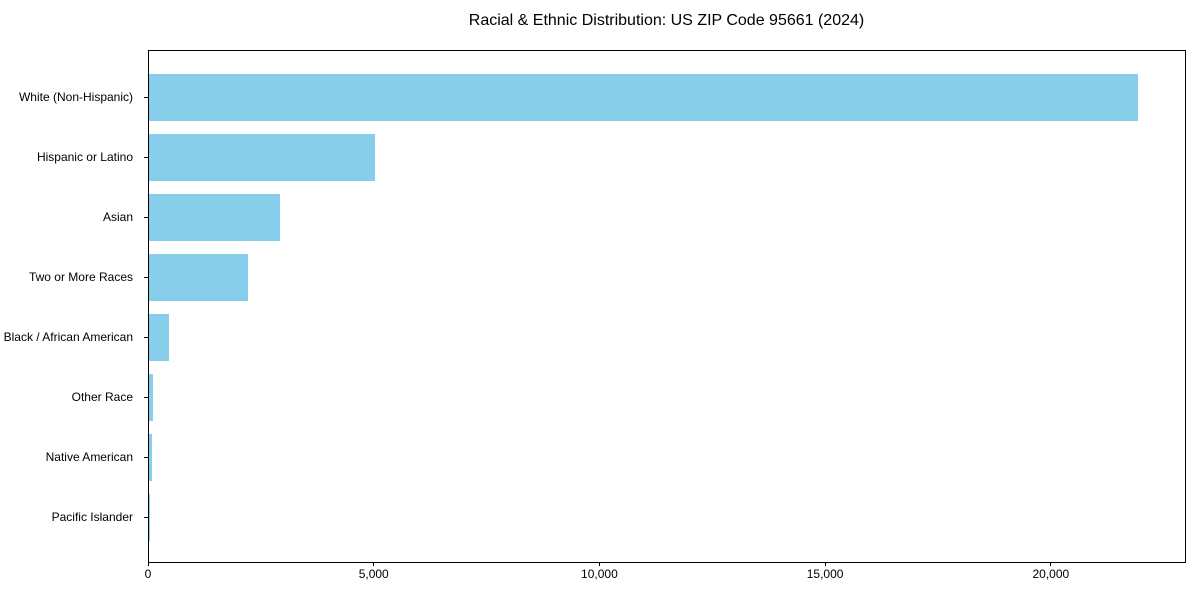  Describe the element at coordinates (148, 574) in the screenshot. I see `x-tick-label-0: 0` at that location.